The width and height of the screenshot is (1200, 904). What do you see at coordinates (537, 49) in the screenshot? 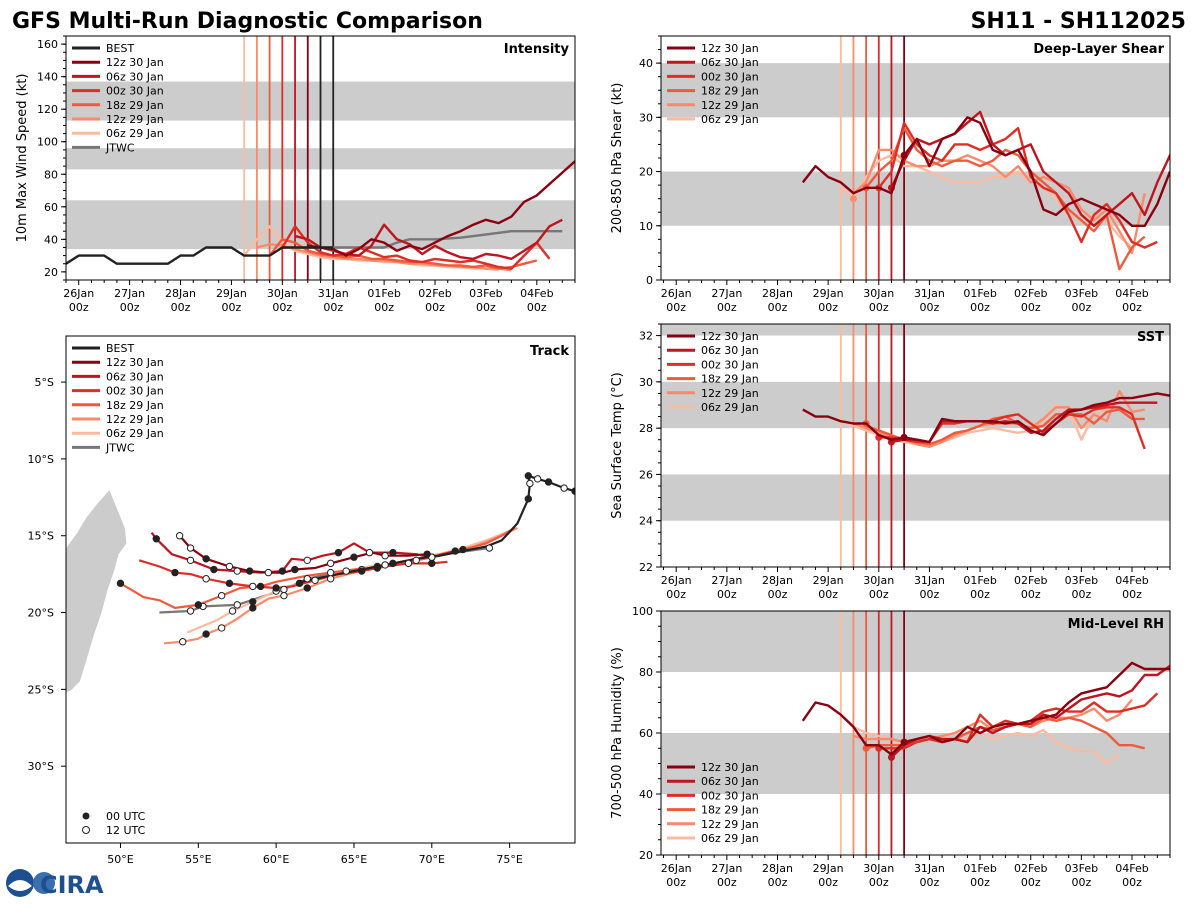
I see `intensity-title: Intensity` at bounding box center [537, 49].